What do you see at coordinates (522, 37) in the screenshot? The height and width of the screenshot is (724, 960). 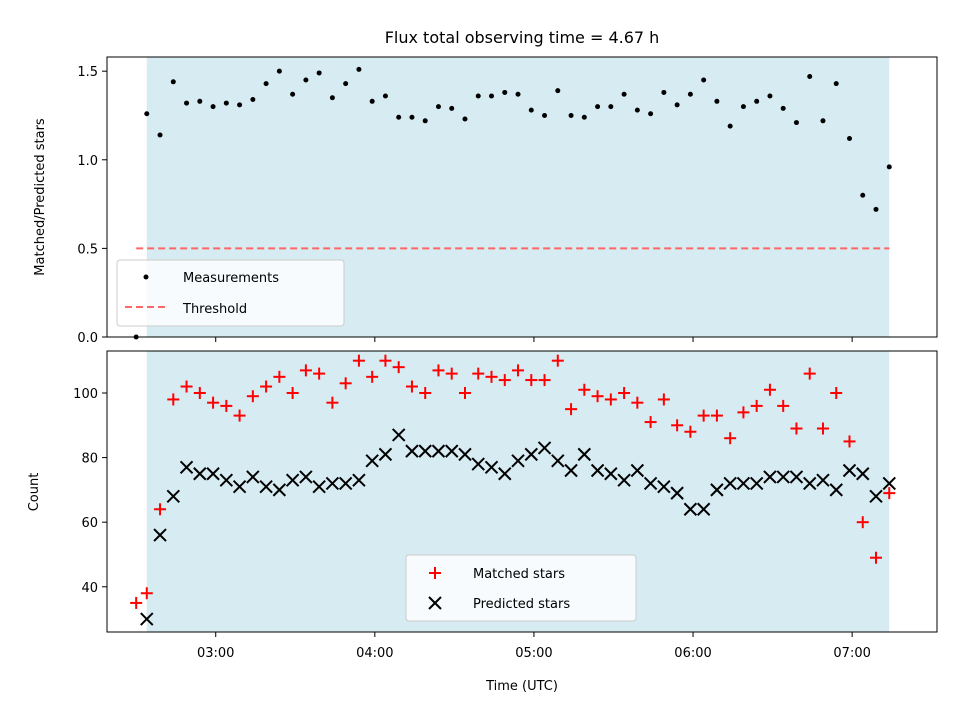 I see `chart-title: Flux total observing time = 4.67 h` at bounding box center [522, 37].